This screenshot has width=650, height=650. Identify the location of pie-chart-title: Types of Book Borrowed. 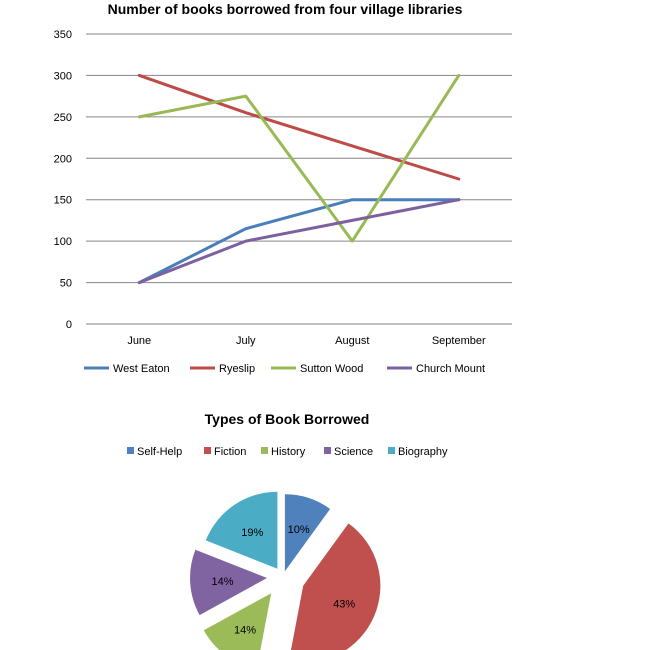
(287, 419).